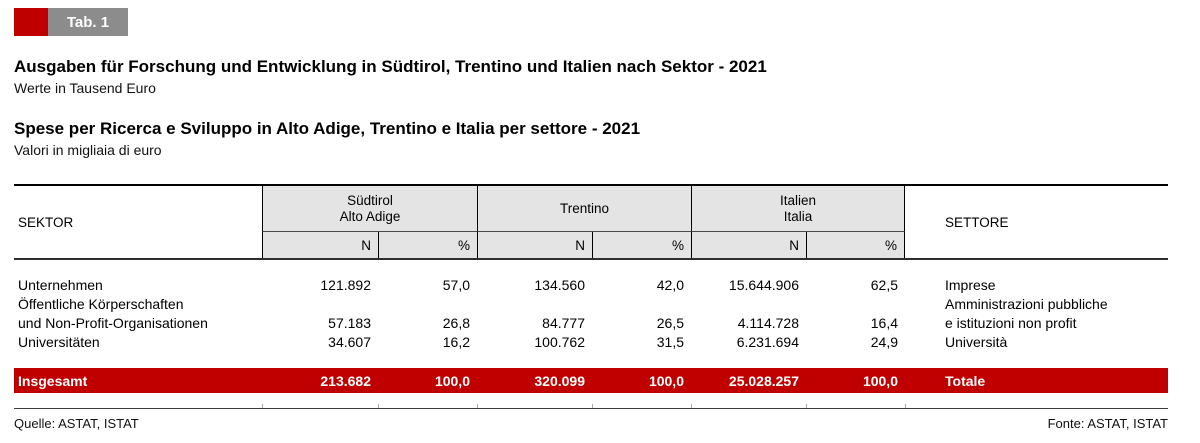 This screenshot has width=1200, height=443. I want to click on row-label-de: Universitäten, so click(138, 342).